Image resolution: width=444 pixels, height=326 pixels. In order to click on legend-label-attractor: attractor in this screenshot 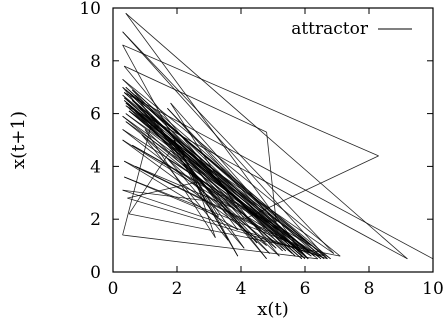, I will do `click(330, 29)`.